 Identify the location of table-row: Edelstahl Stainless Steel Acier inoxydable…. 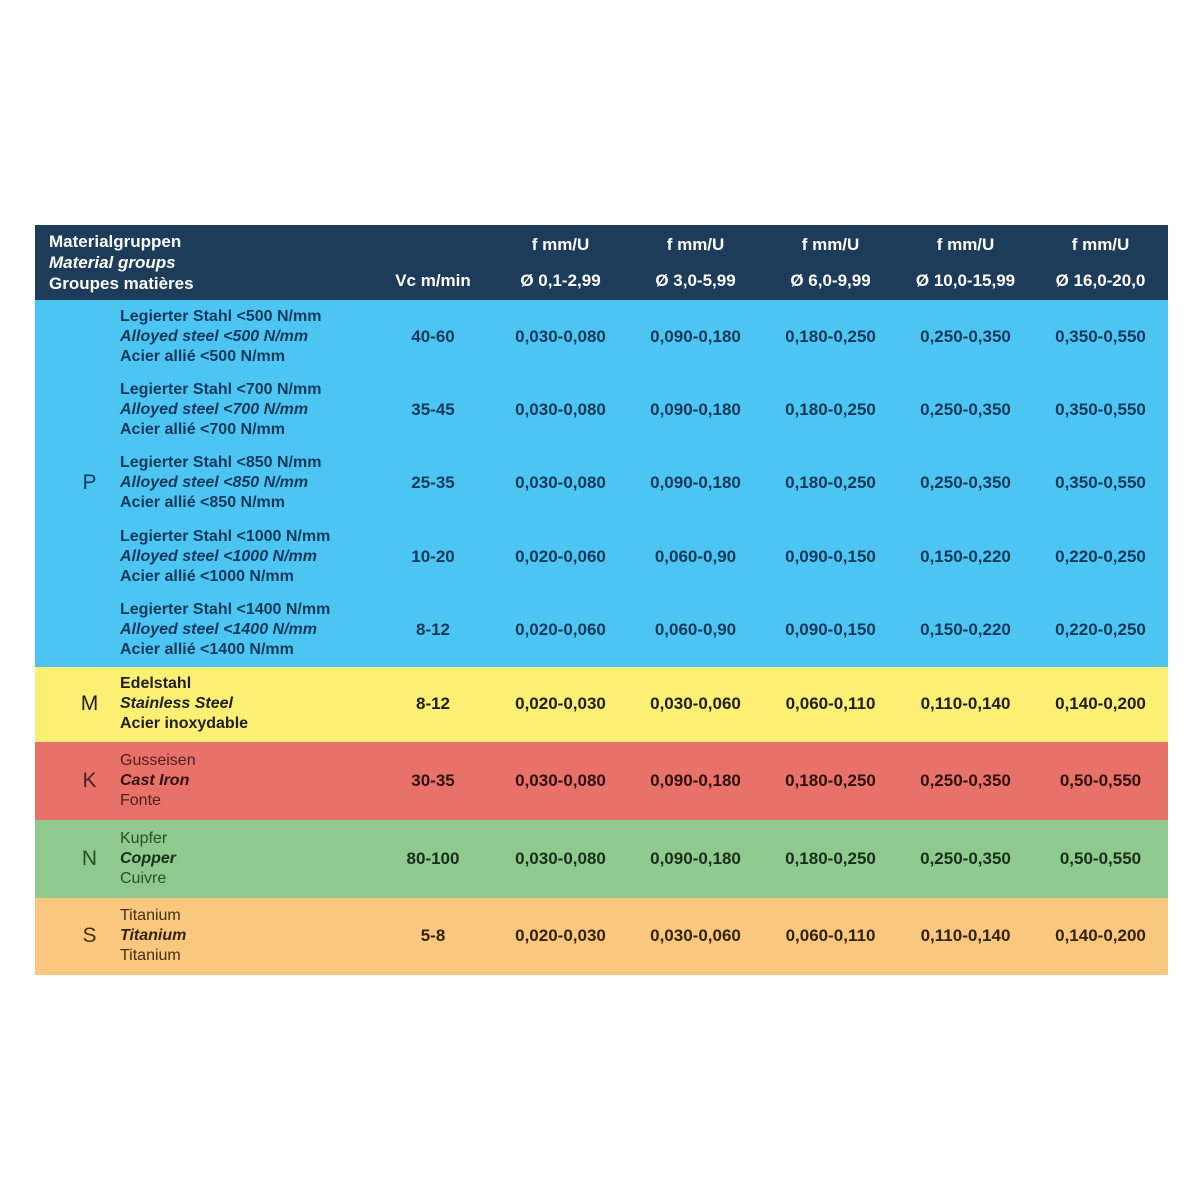
(644, 704).